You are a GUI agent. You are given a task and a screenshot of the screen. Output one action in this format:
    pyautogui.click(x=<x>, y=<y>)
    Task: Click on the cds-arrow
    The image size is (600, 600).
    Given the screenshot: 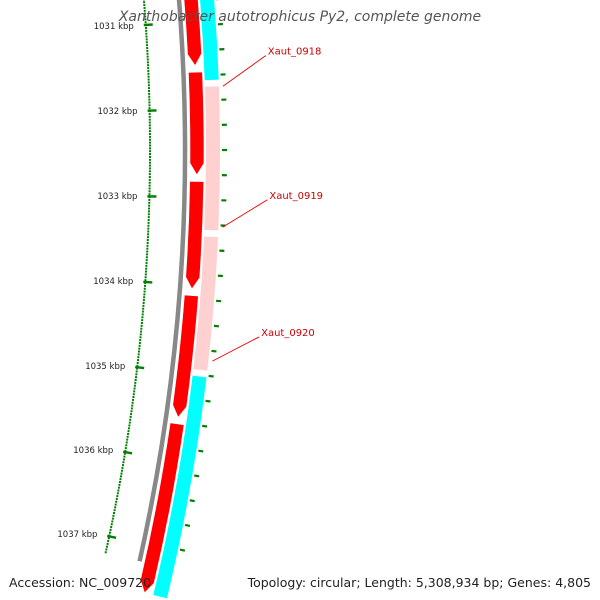 What is the action you would take?
    pyautogui.click(x=196, y=123)
    